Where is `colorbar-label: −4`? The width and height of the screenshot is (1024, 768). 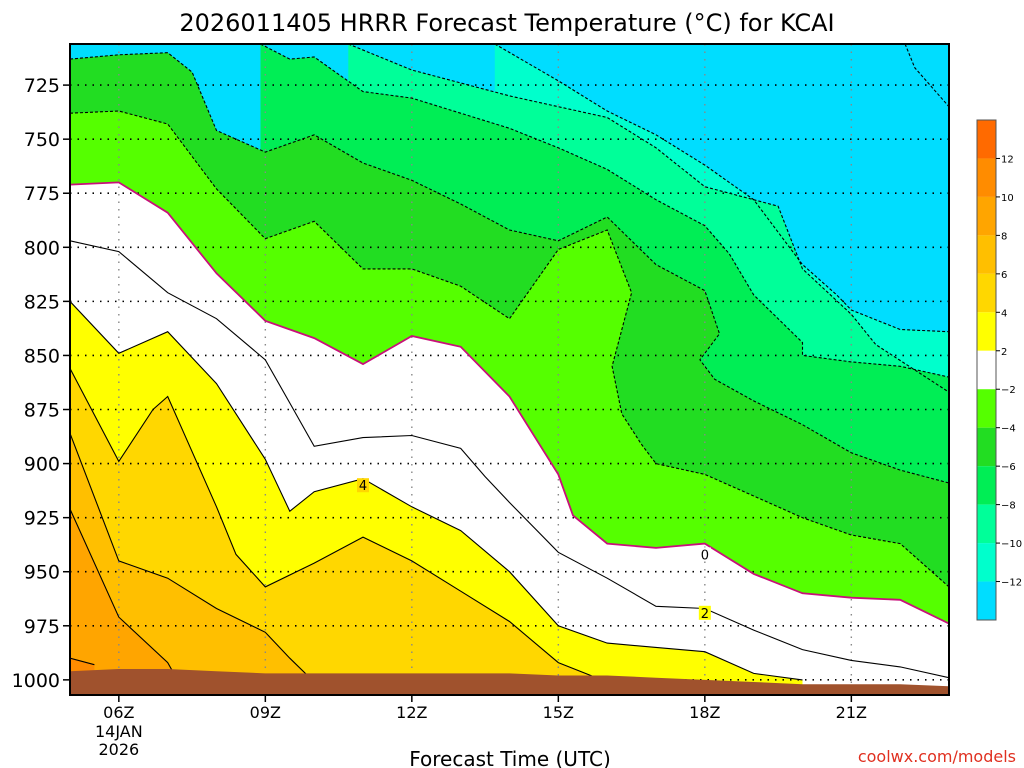 colorbar-label: −4 is located at coordinates (1008, 429).